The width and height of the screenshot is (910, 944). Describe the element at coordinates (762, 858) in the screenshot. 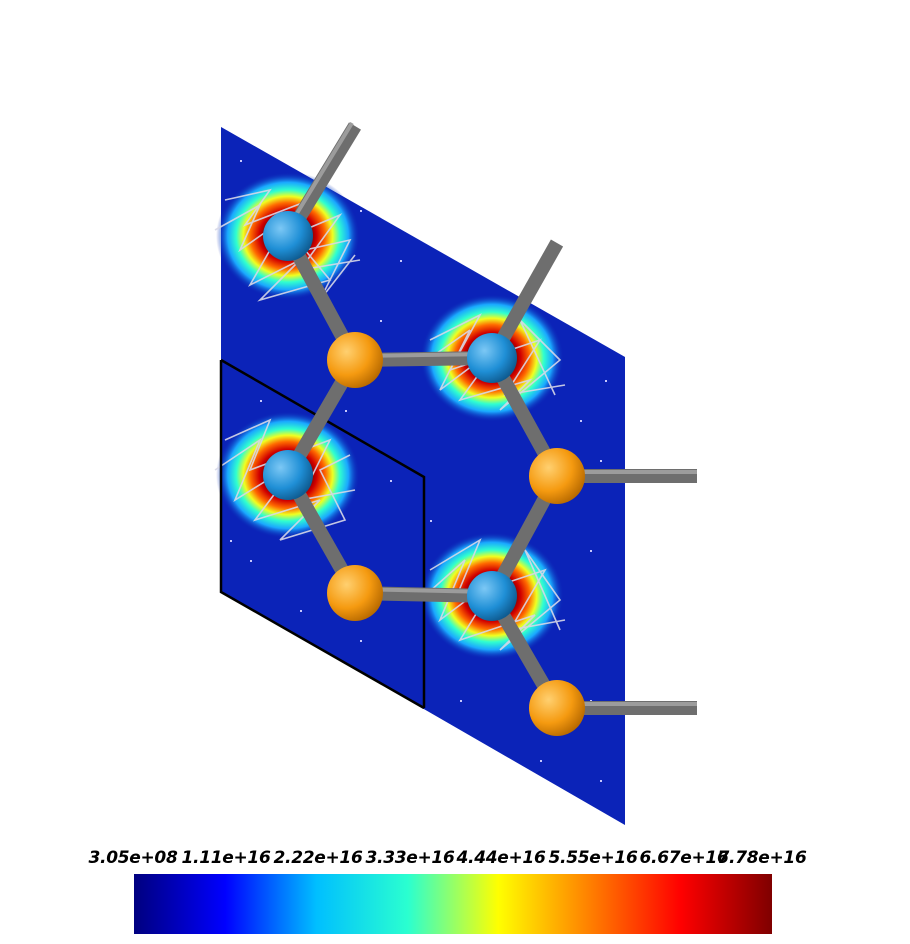

I see `colorbar-label: 7.78e+16` at that location.